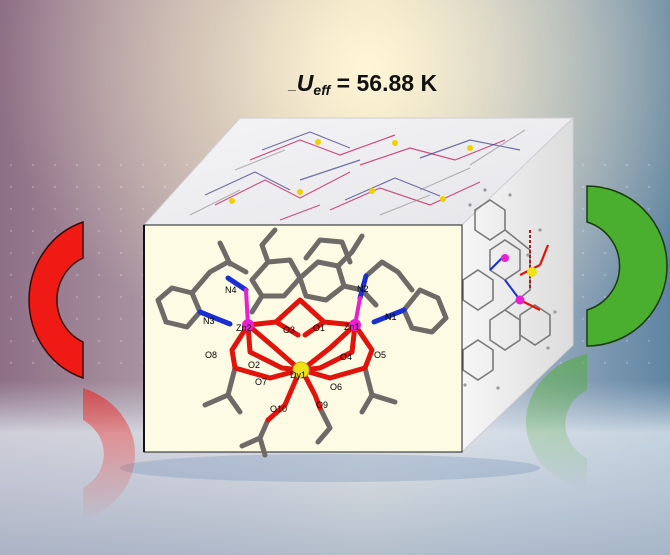 This screenshot has height=555, width=670. Describe the element at coordinates (336, 387) in the screenshot. I see `atom-label: O6` at that location.